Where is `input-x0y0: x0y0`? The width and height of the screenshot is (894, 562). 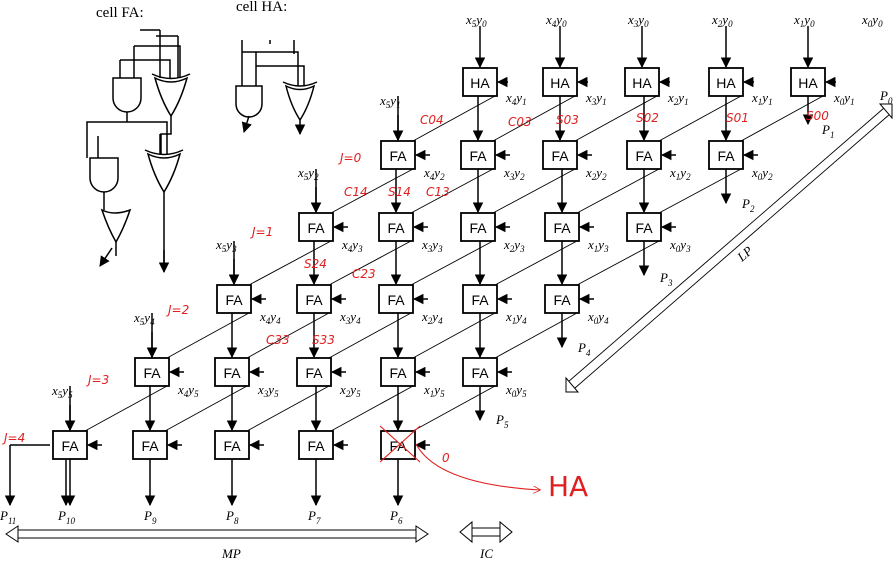 input-x0y0: x0y0 is located at coordinates (872, 20).